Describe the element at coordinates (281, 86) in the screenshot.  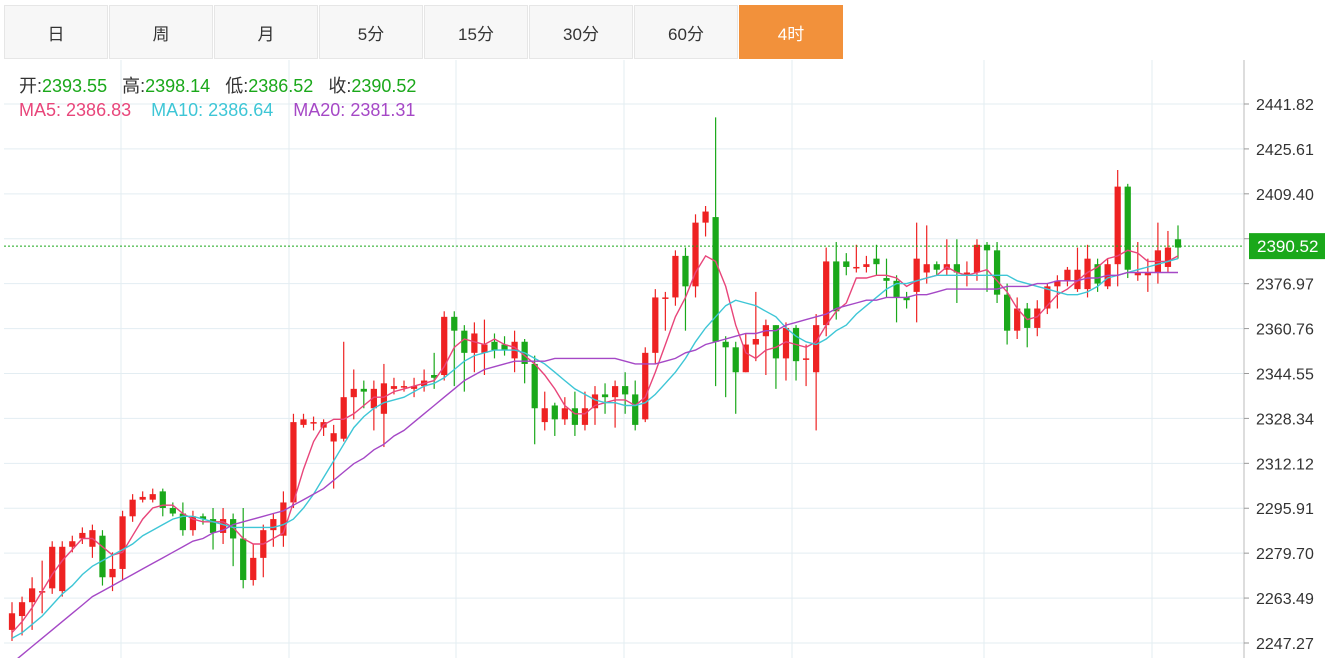
I see `low-value: 2386.52` at that location.